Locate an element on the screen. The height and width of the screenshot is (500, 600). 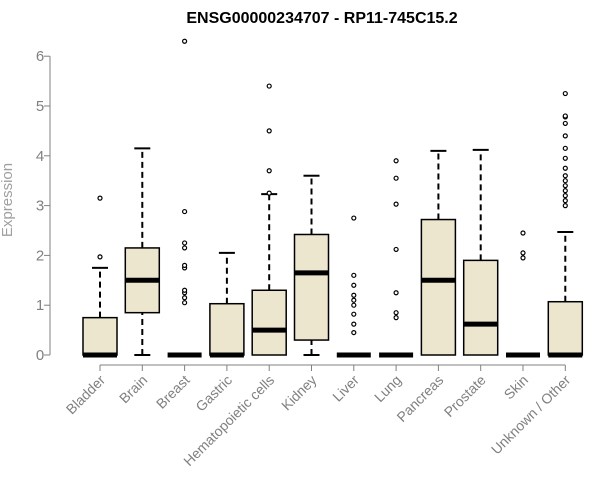
box-lung is located at coordinates (396, 258).